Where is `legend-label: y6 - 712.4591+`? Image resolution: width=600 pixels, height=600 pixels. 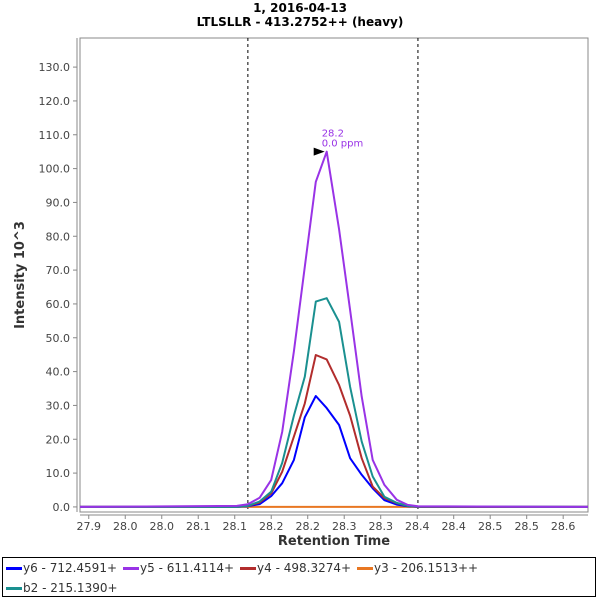 legend-label: y6 - 712.4591+ is located at coordinates (70, 568).